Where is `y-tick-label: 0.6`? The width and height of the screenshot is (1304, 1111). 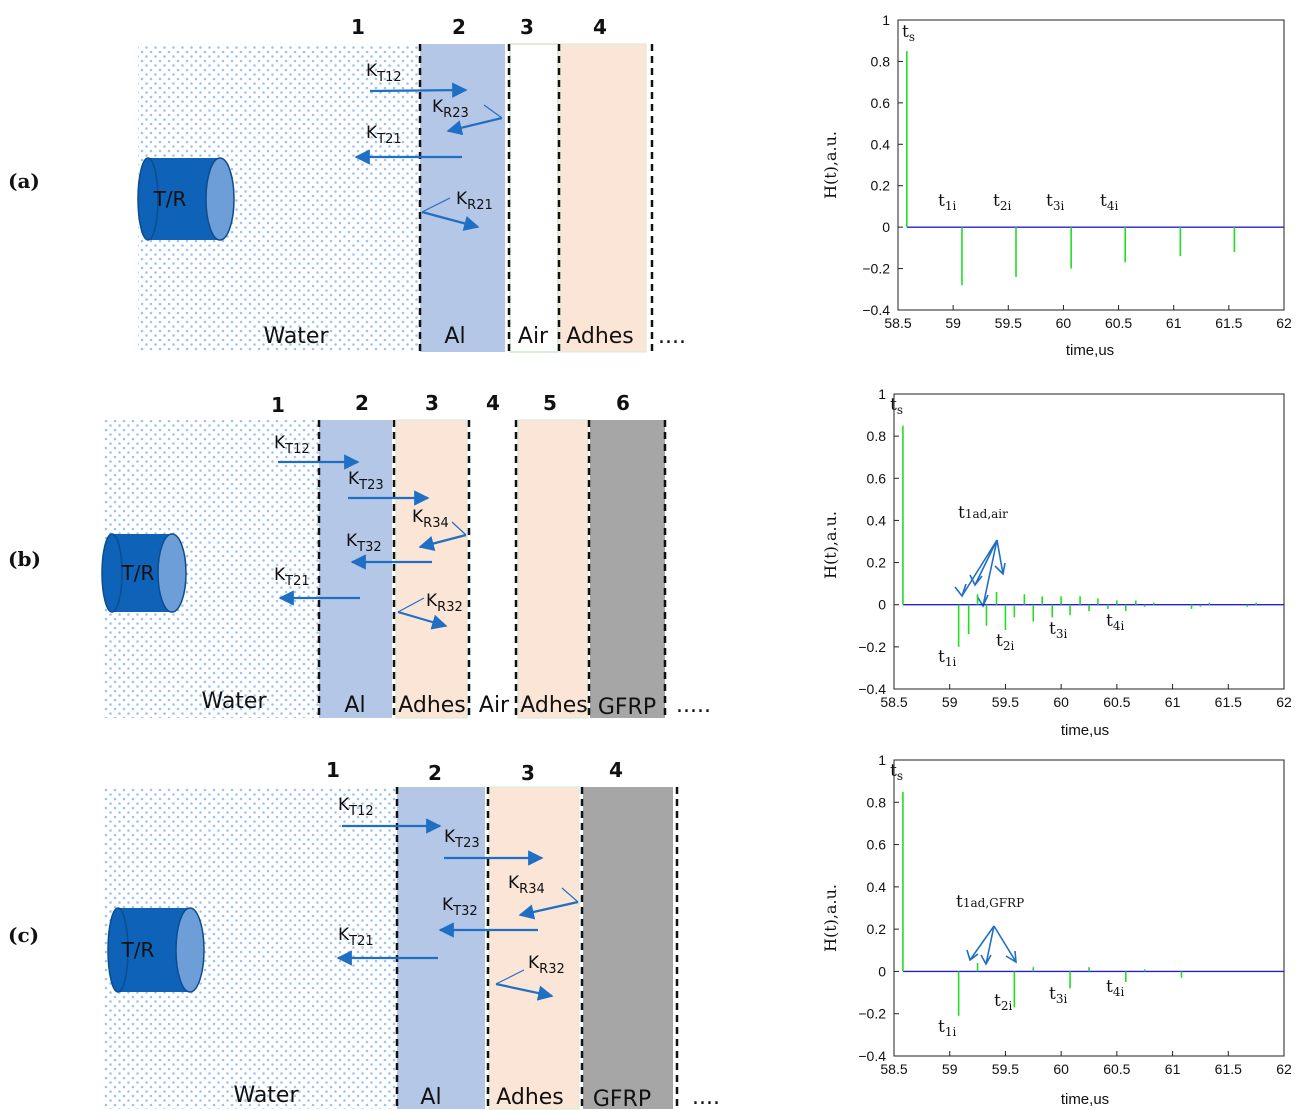 y-tick-label: 0.6 is located at coordinates (877, 478).